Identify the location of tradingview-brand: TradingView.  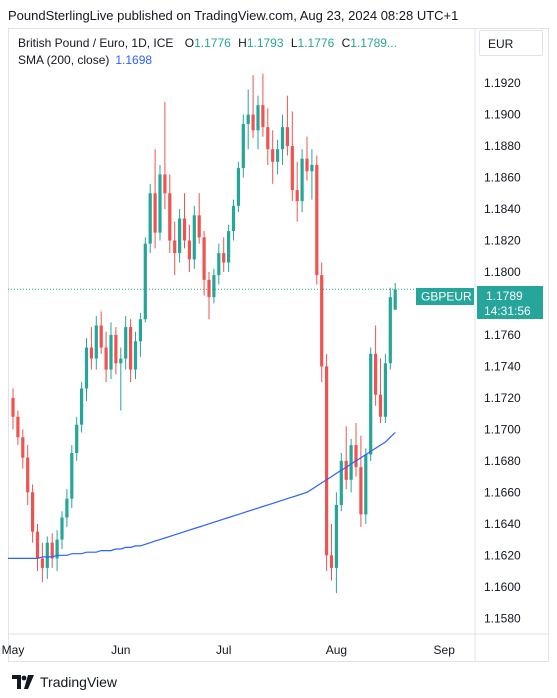
(64, 682).